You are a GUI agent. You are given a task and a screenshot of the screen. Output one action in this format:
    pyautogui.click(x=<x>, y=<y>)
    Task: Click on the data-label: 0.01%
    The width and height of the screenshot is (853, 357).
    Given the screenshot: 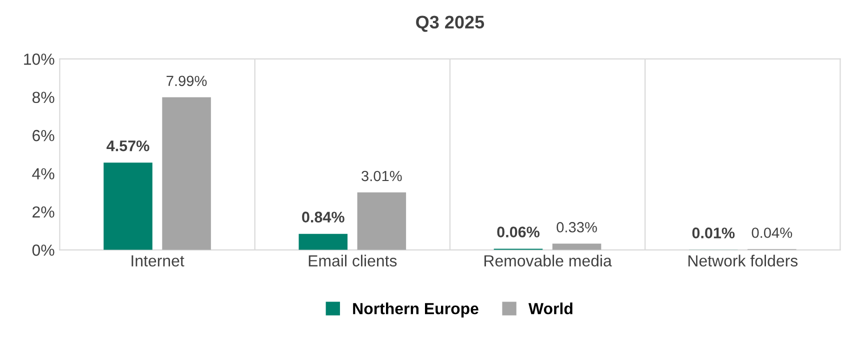 What is the action you would take?
    pyautogui.click(x=713, y=233)
    